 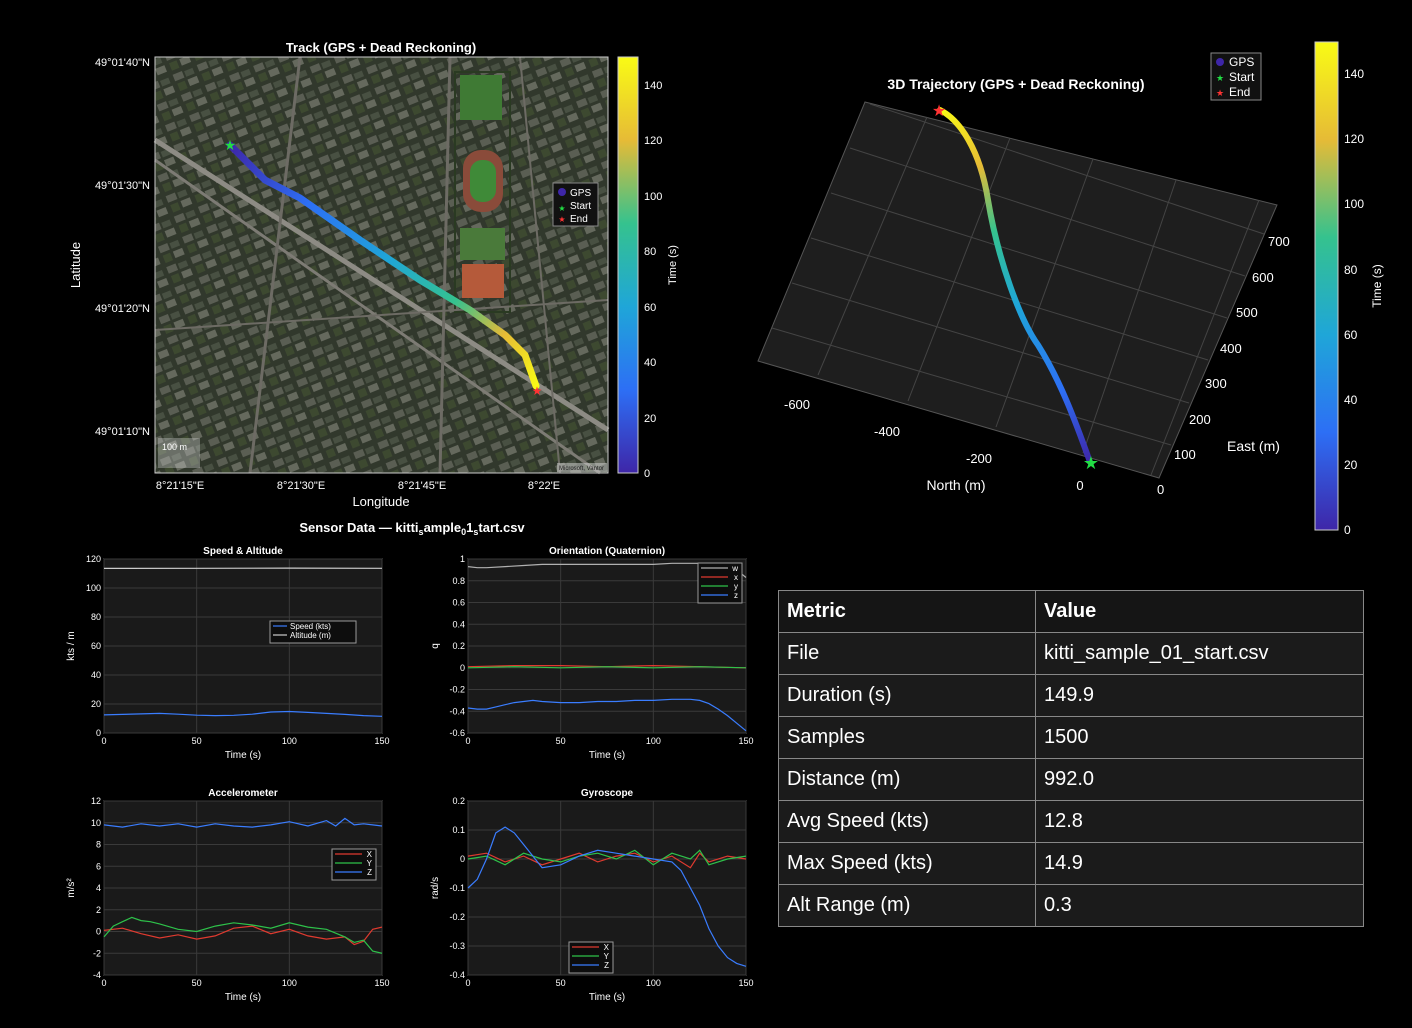 I want to click on east-tick: 100, so click(x=1185, y=454).